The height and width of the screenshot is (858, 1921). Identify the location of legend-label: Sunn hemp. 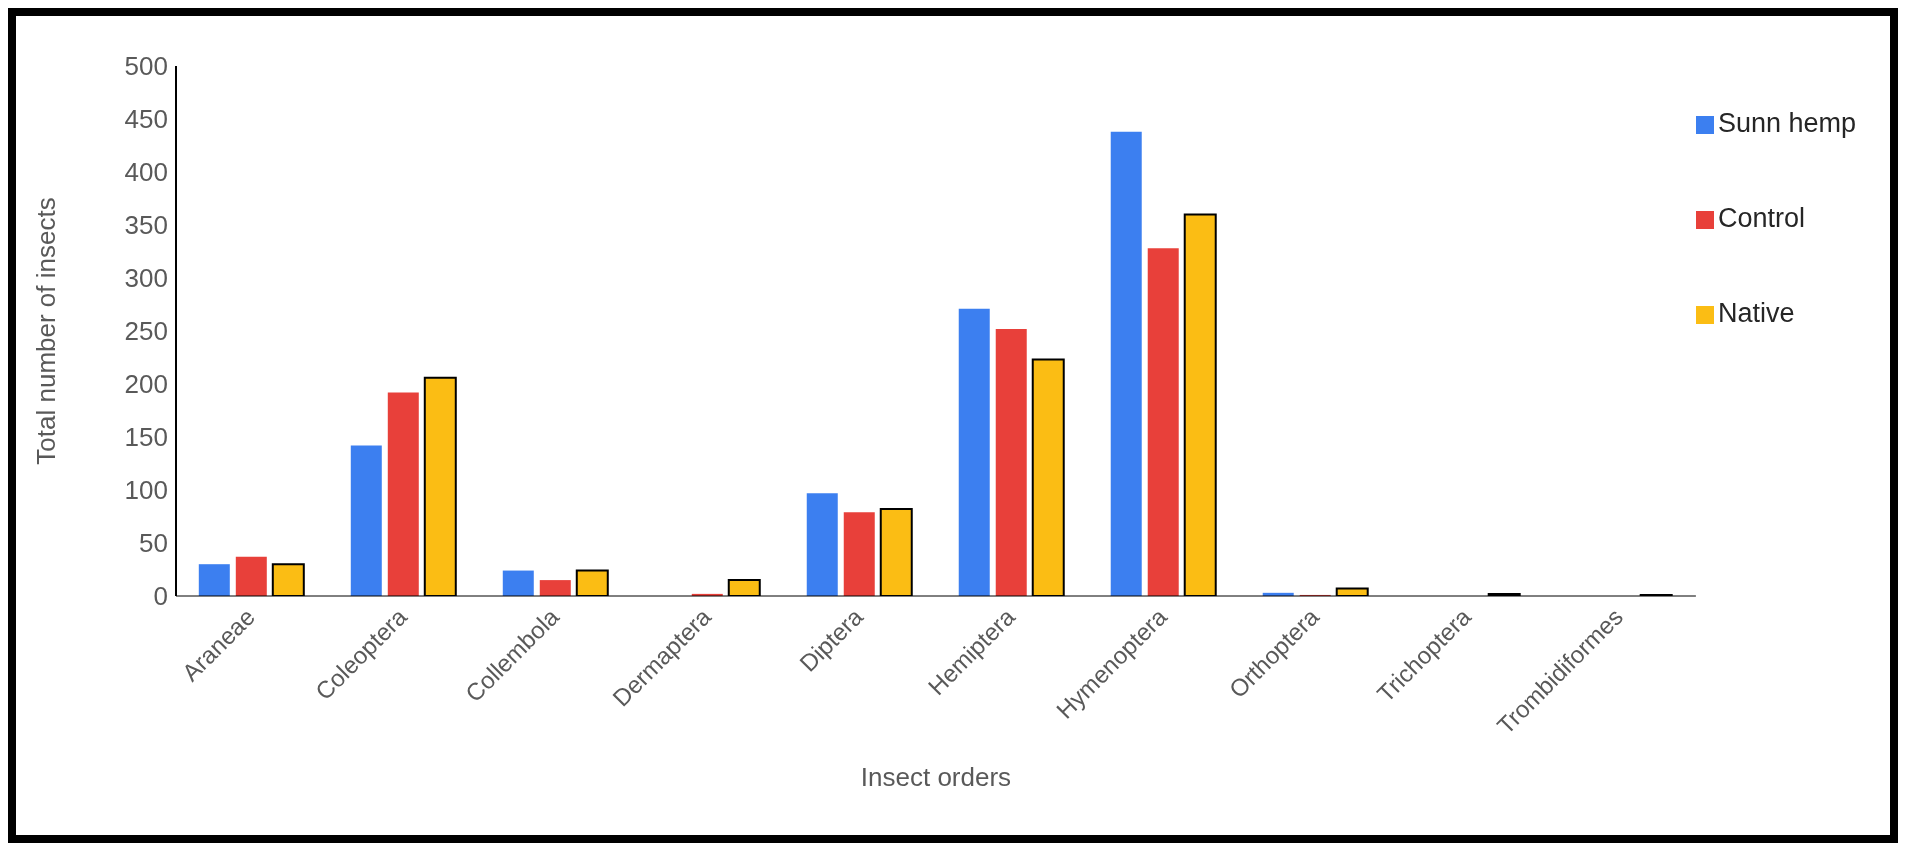
(1786, 123).